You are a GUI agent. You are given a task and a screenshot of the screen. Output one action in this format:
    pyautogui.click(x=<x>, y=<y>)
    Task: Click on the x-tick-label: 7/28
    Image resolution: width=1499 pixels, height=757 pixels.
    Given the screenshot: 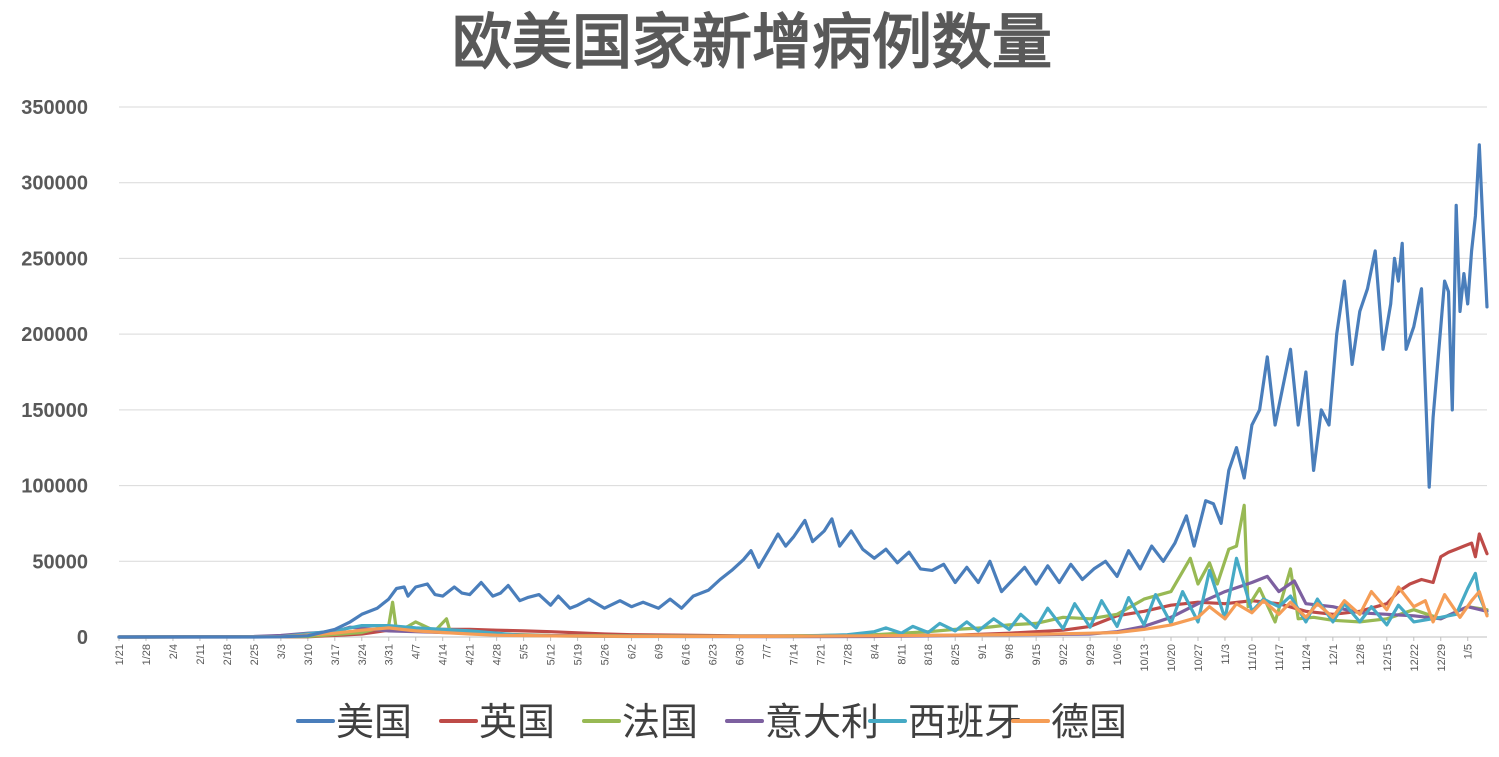 What is the action you would take?
    pyautogui.click(x=848, y=654)
    